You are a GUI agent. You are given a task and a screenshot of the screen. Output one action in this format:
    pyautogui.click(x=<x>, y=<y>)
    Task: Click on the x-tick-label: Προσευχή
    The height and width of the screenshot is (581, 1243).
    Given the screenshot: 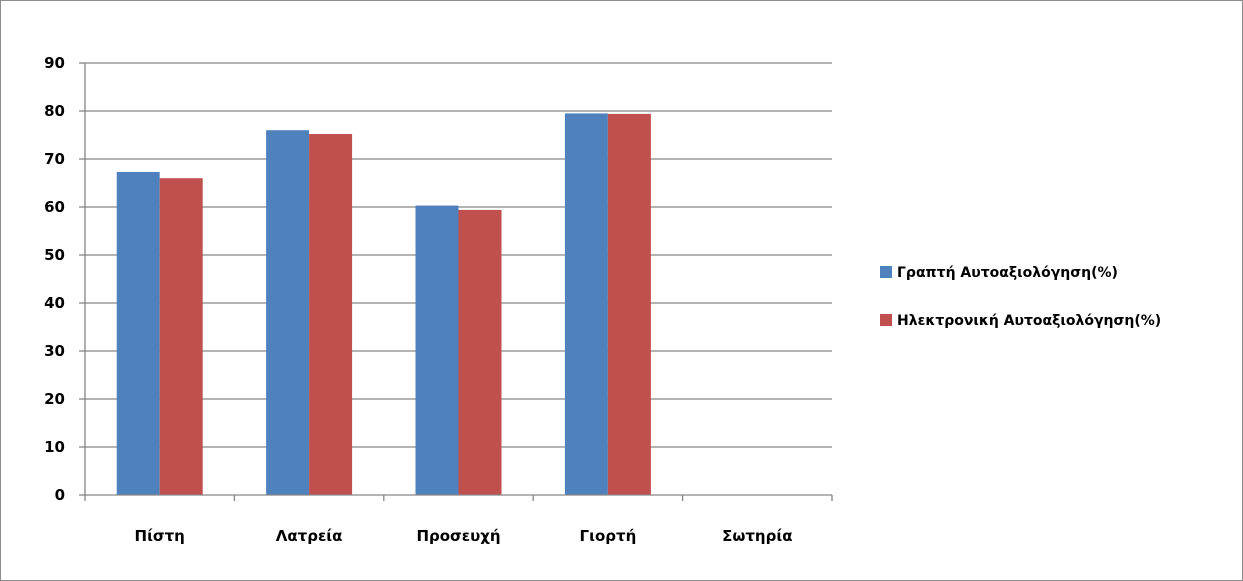 What is the action you would take?
    pyautogui.click(x=458, y=536)
    